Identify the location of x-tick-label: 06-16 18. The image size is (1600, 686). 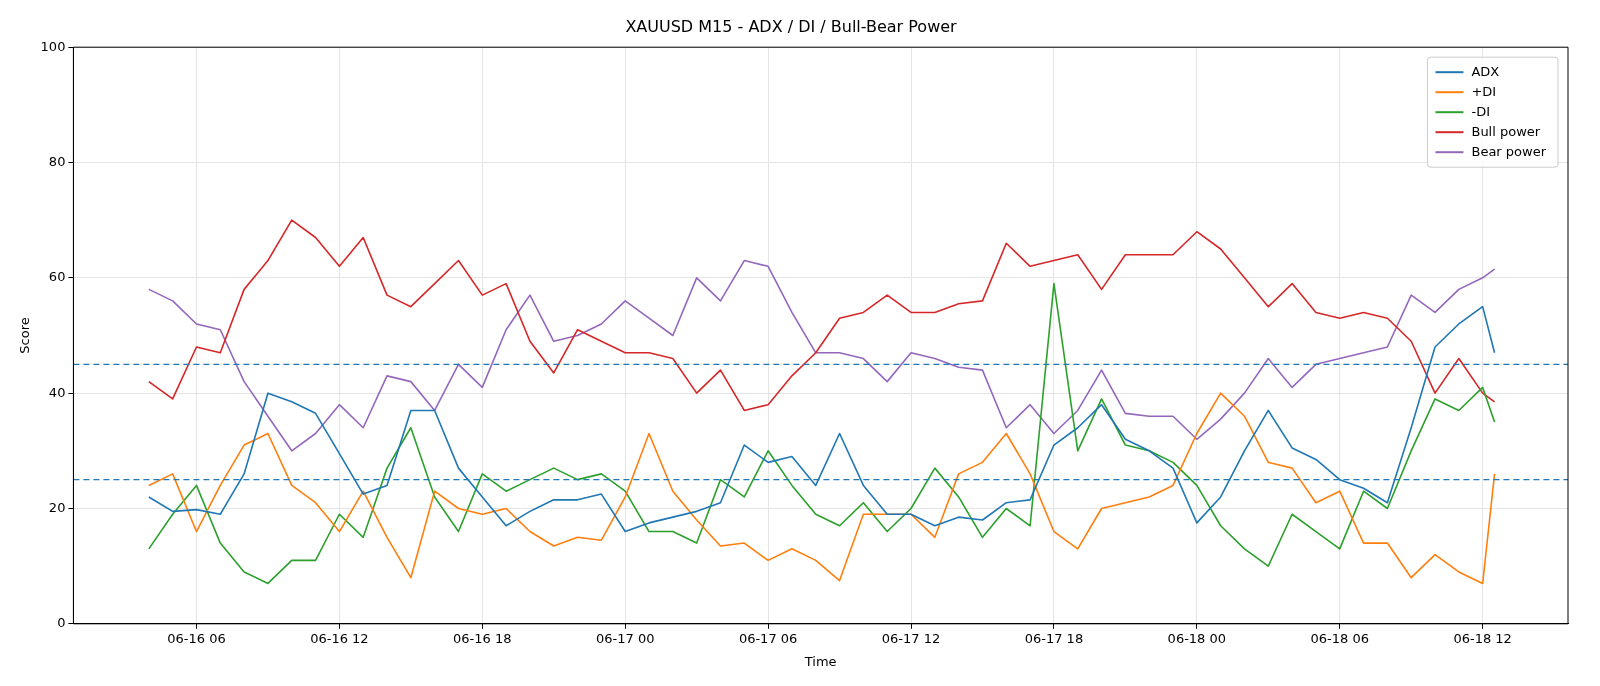
(482, 638).